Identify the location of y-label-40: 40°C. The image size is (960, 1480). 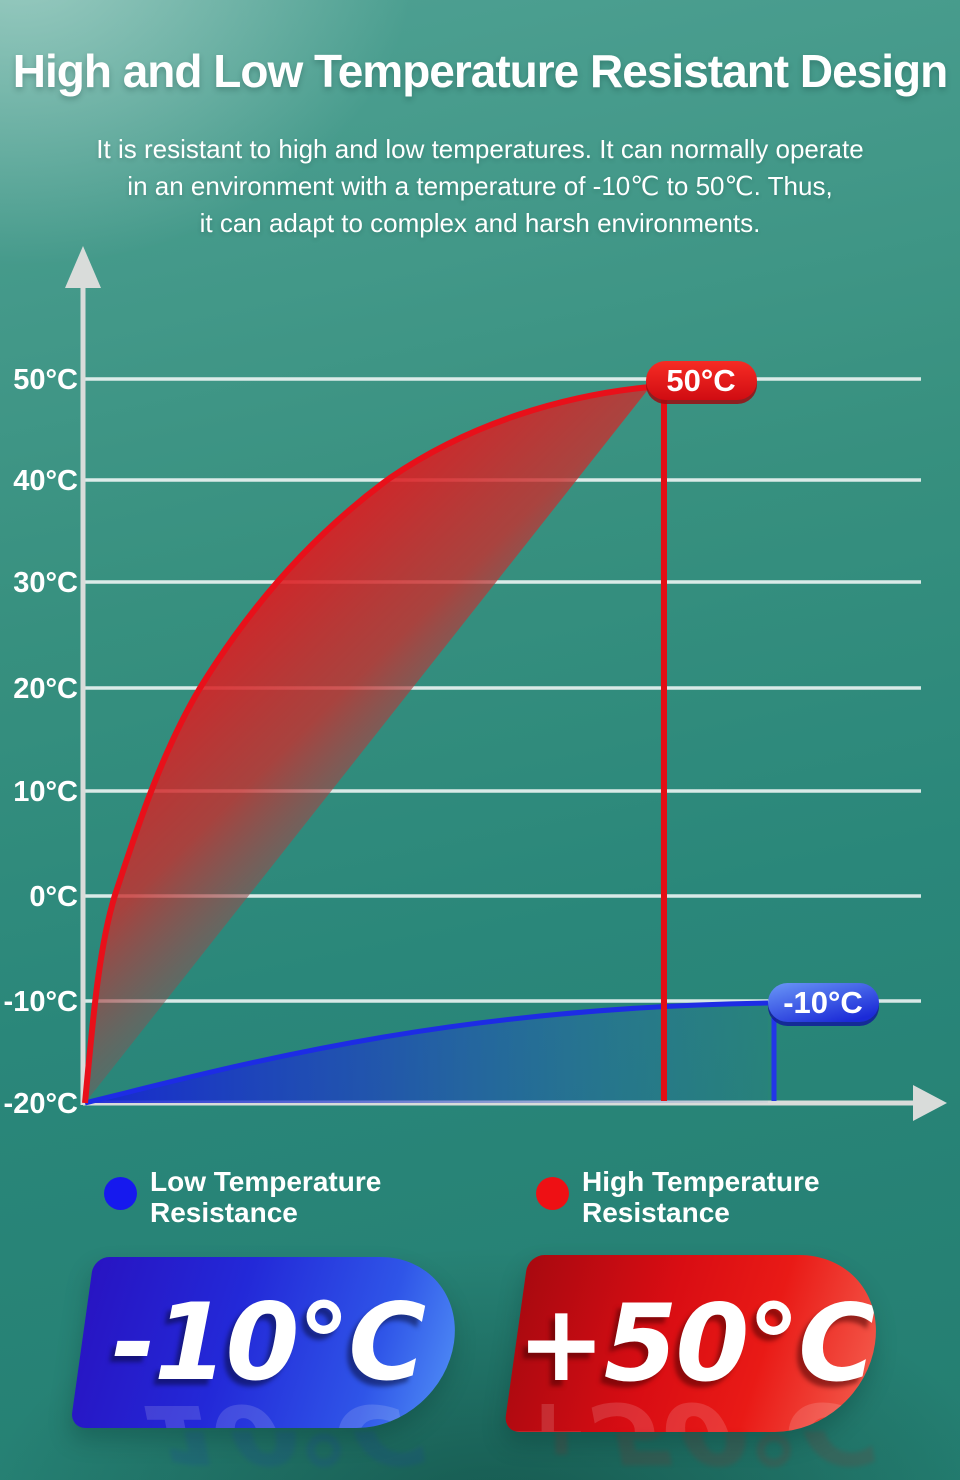
(45, 481).